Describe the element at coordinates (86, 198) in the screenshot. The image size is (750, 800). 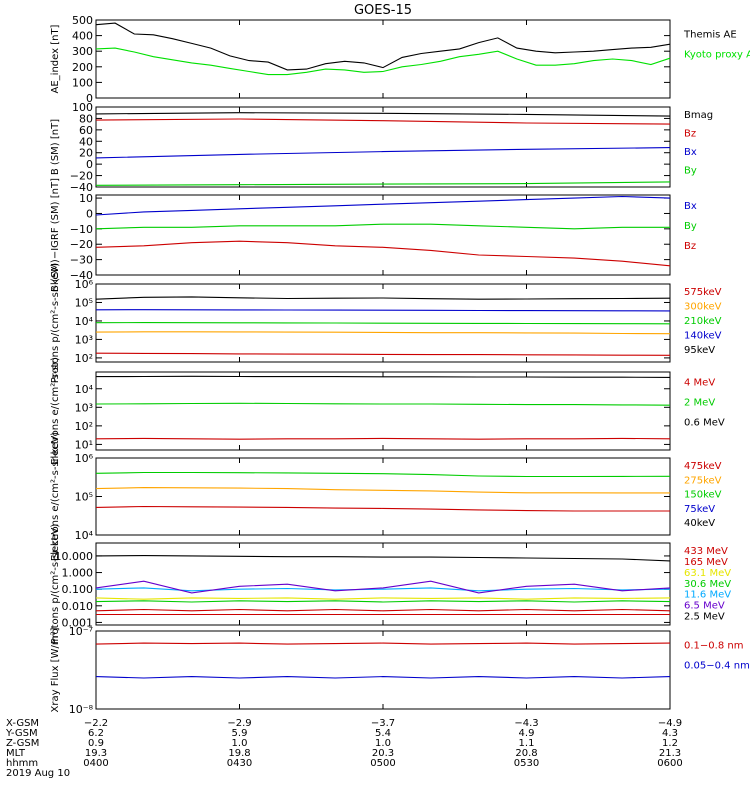
I see `y-tick-label: 10` at that location.